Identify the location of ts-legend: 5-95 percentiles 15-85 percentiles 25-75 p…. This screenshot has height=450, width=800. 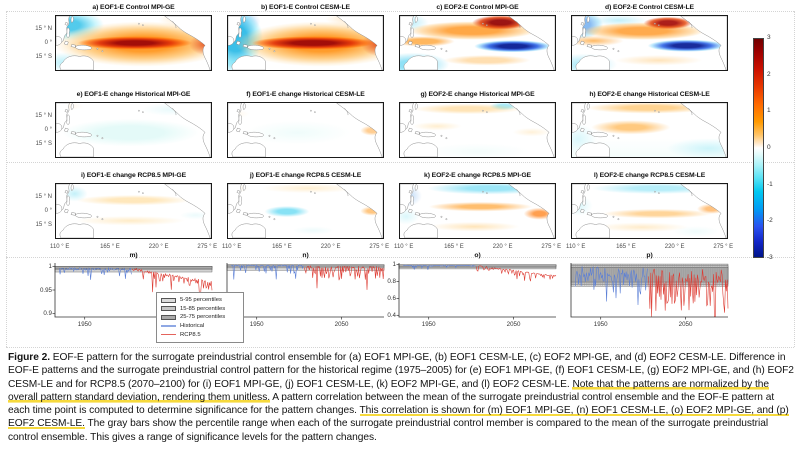
(200, 317).